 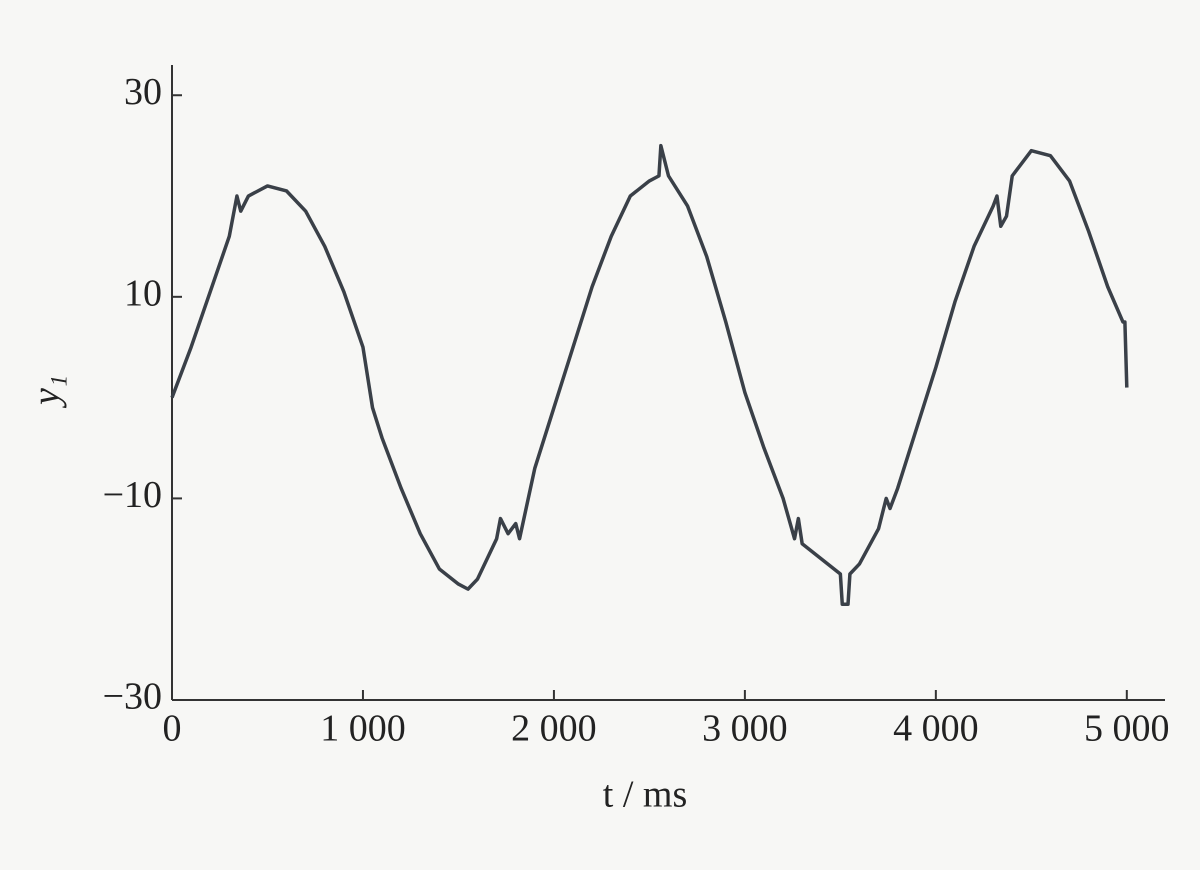 I want to click on x-tick-label: 5 000, so click(x=1127, y=729).